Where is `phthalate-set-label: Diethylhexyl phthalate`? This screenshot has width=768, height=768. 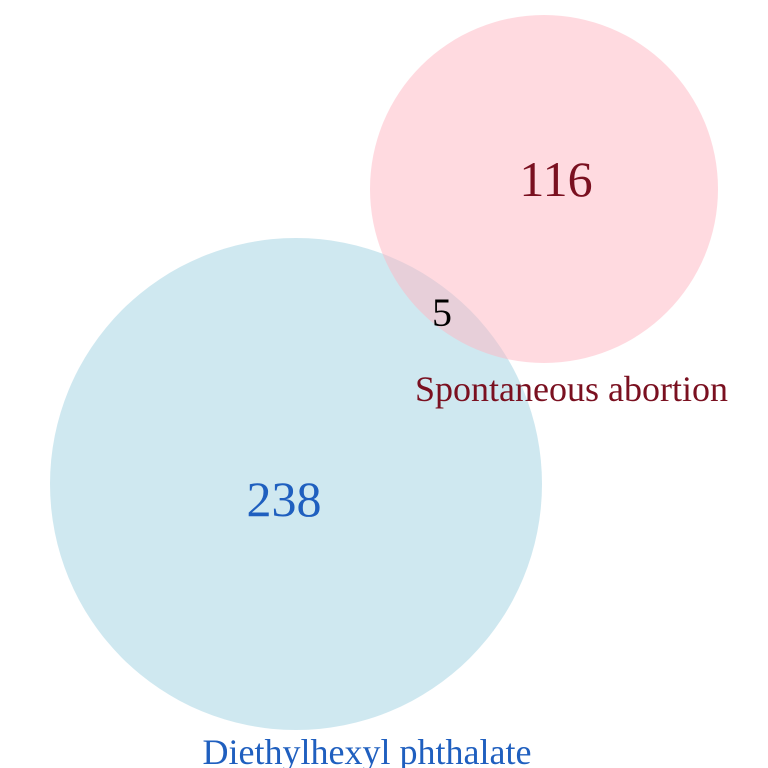
phthalate-set-label: Diethylhexyl phthalate is located at coordinates (367, 750).